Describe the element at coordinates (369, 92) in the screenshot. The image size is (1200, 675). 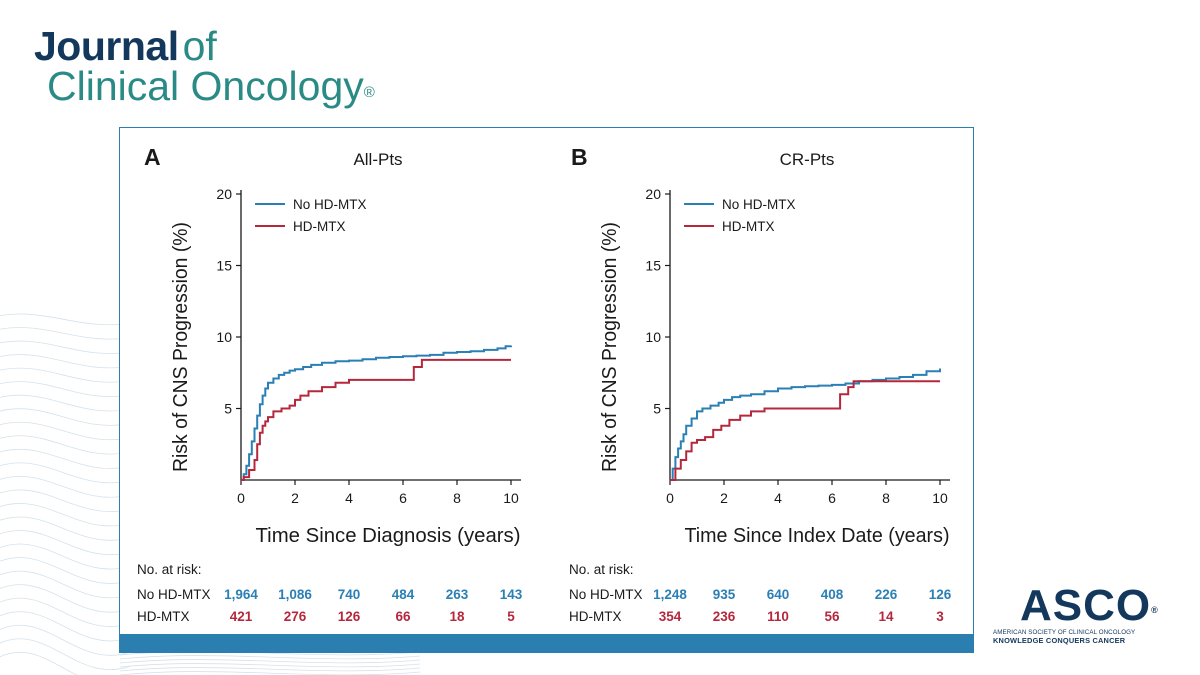
I see `registered-mark: ®` at that location.